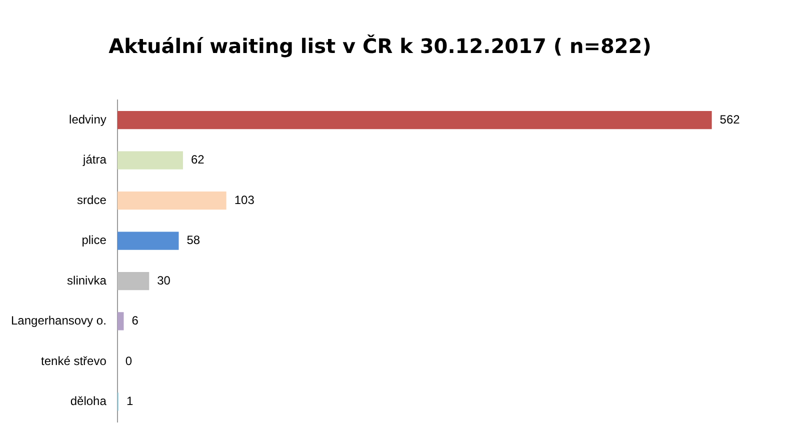 The width and height of the screenshot is (810, 440). What do you see at coordinates (88, 401) in the screenshot?
I see `y-tick-label: děloha` at bounding box center [88, 401].